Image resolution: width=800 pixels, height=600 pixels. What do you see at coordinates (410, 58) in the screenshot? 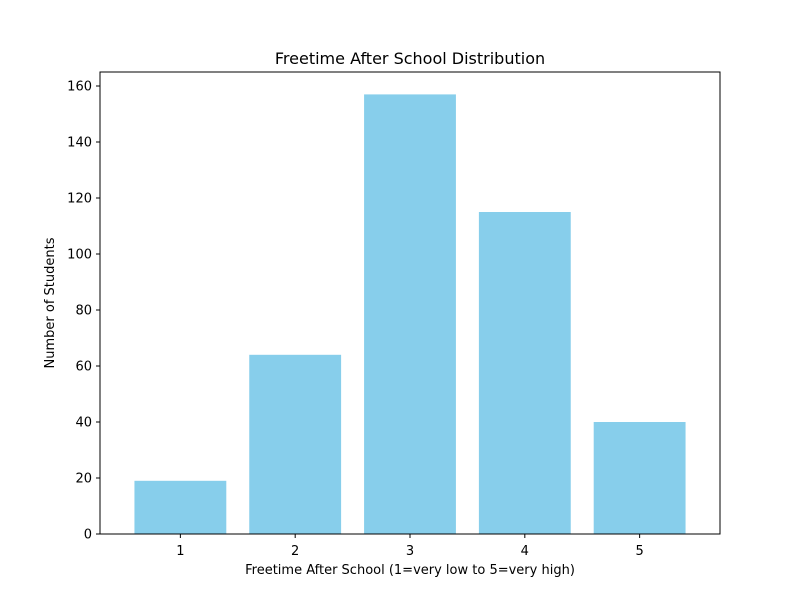
I see `chart-title: Freetime After School Distribution` at bounding box center [410, 58].